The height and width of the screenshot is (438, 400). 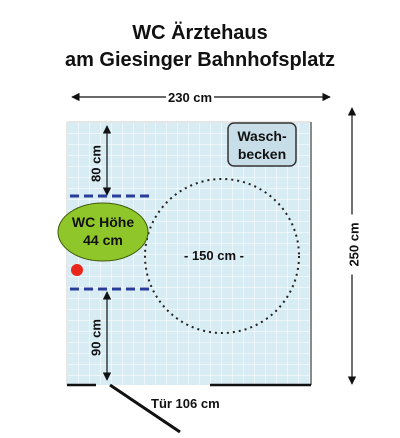 I want to click on left-bottom-dimension-label: 90 cm, so click(x=96, y=337).